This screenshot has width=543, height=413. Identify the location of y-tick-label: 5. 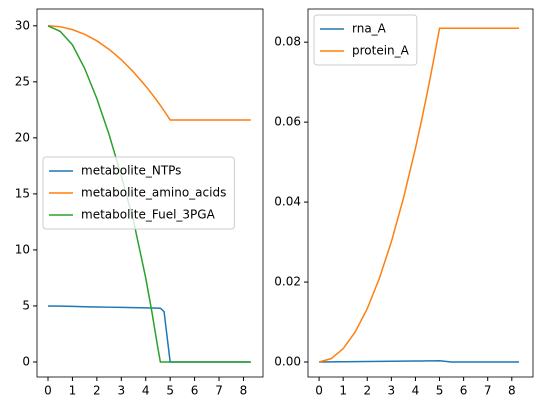
(26, 305).